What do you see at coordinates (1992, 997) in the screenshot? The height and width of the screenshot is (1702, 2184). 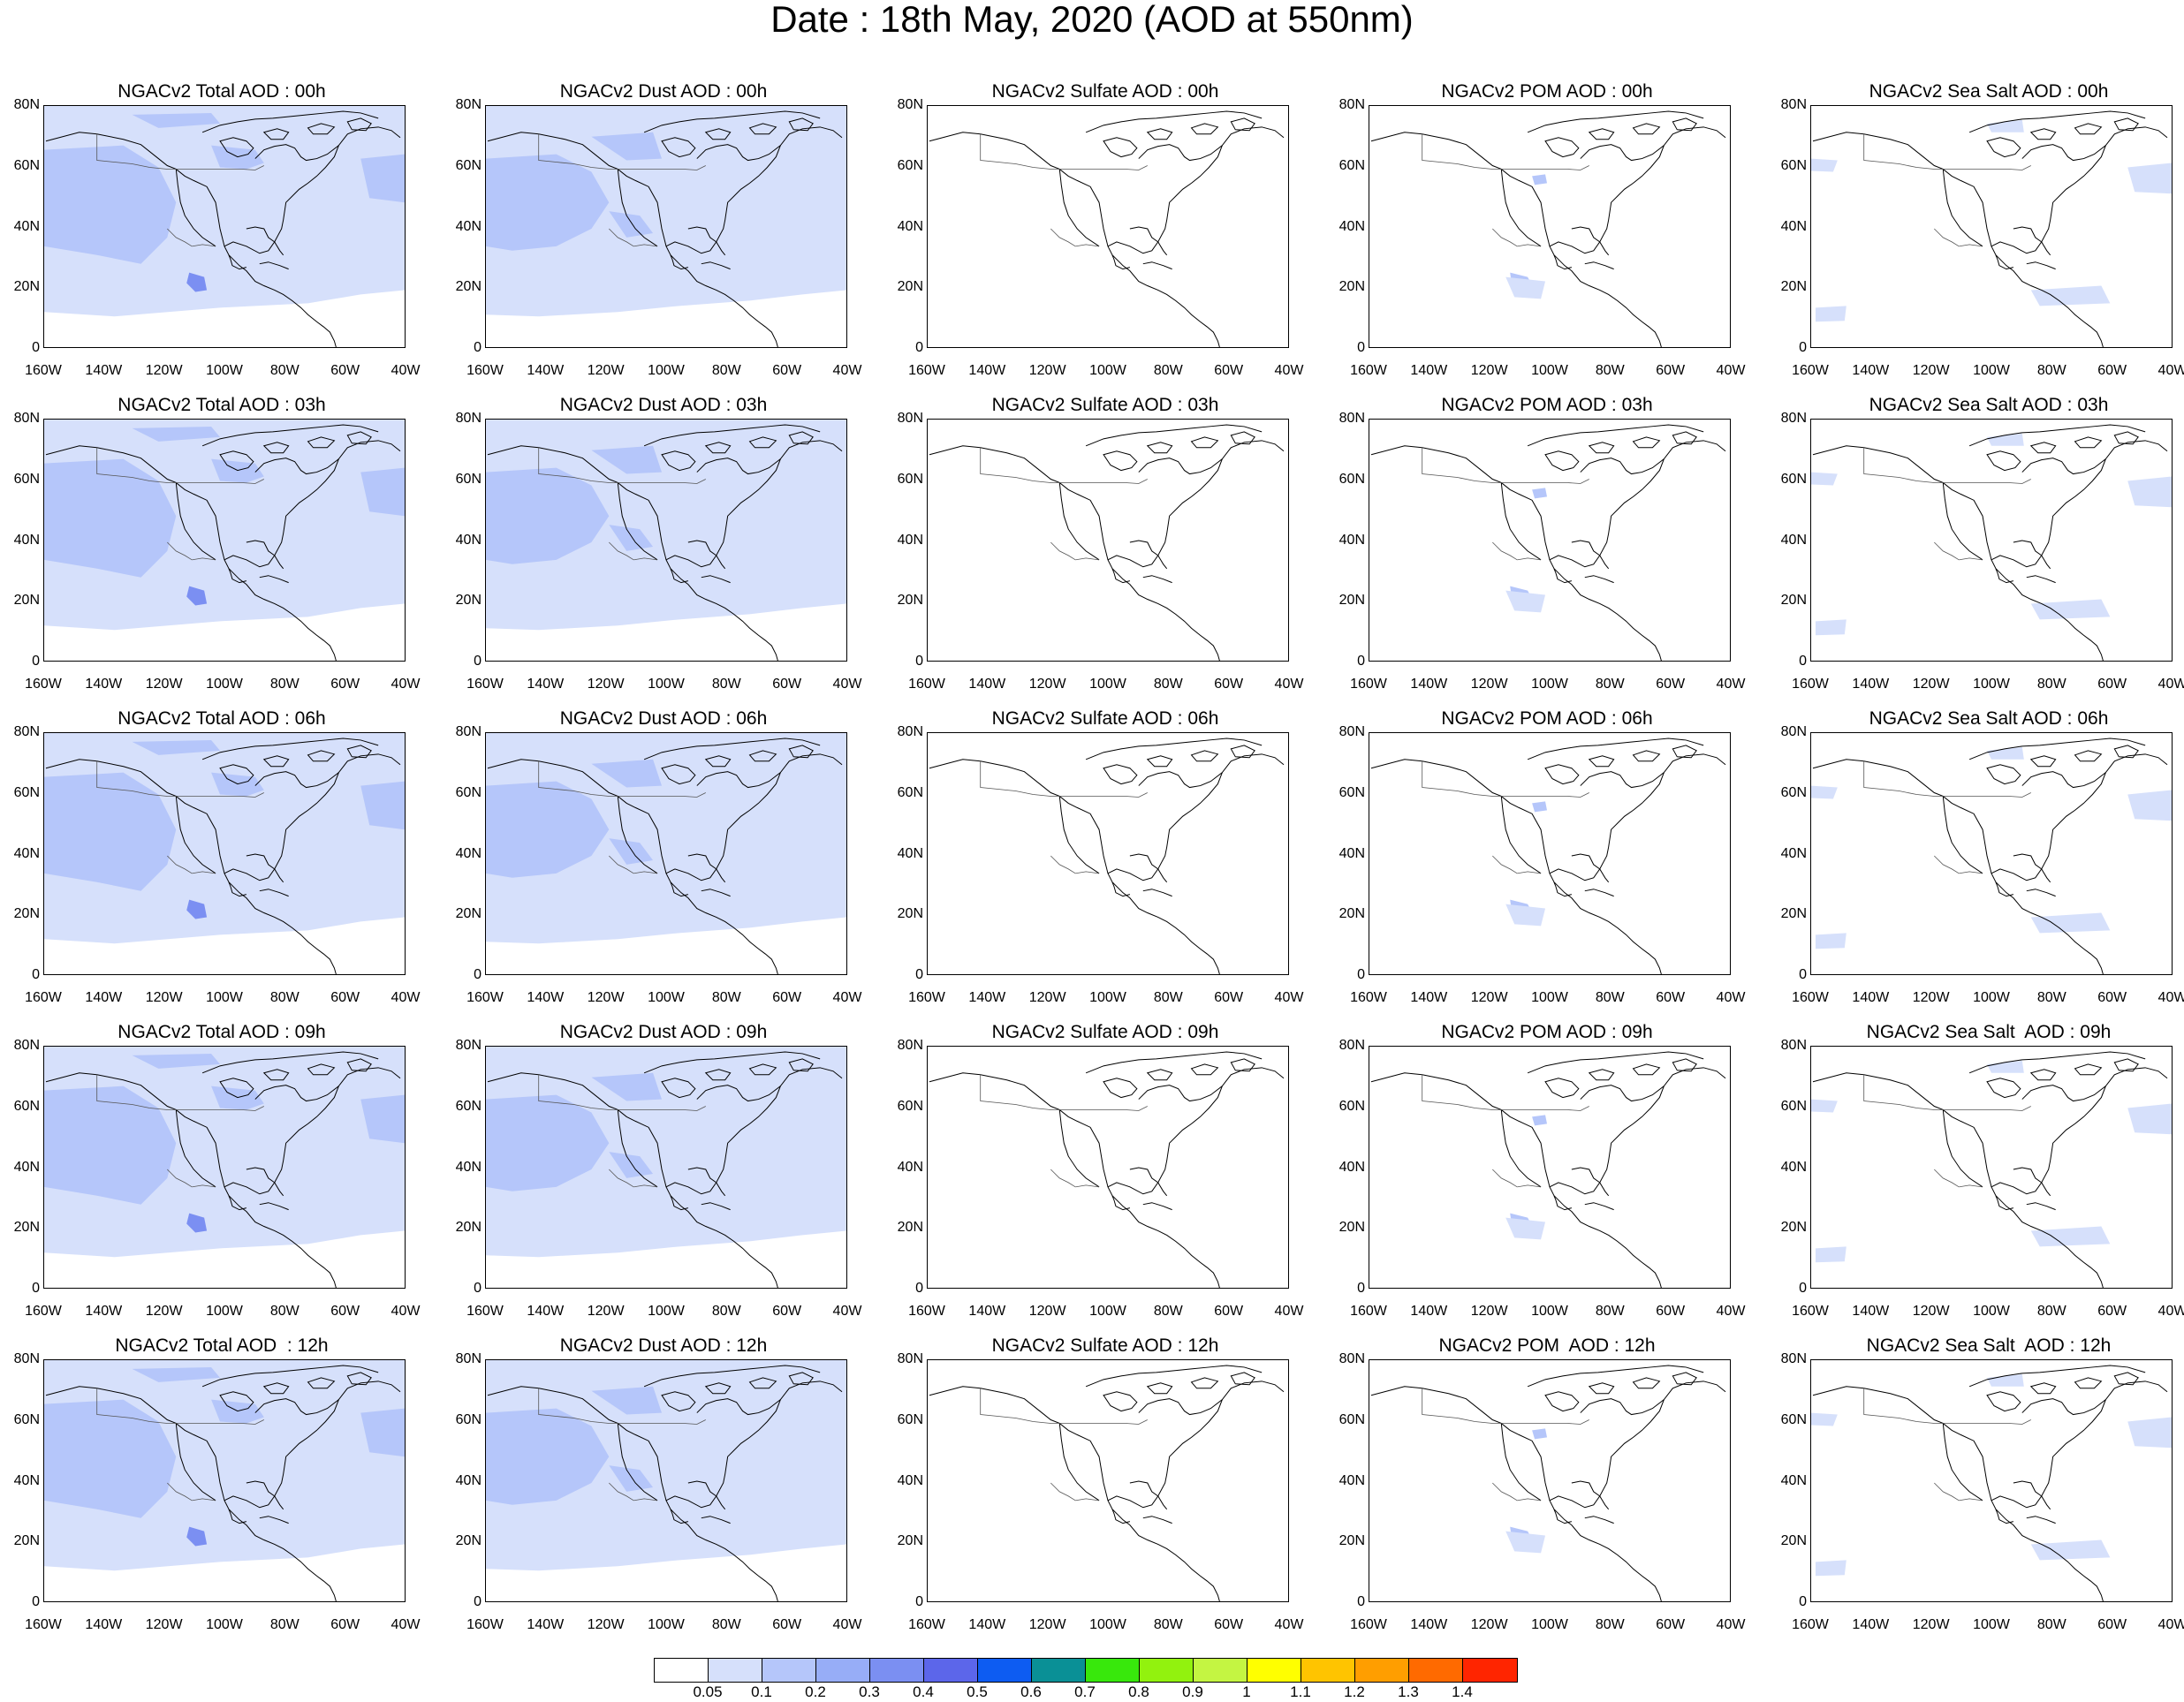 I see `lon-tick-label: 100W` at bounding box center [1992, 997].